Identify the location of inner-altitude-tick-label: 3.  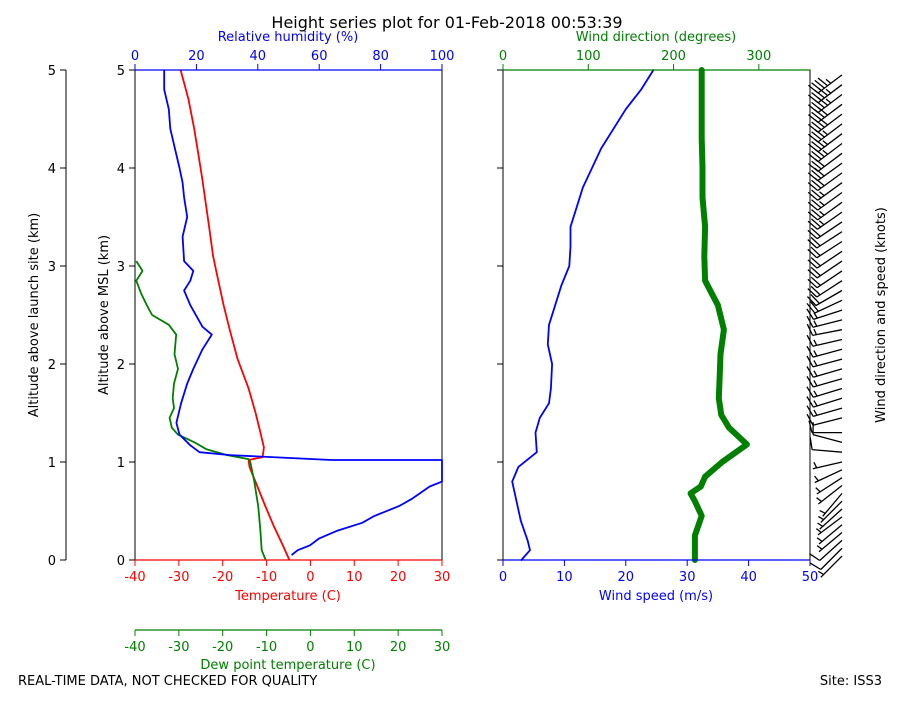
(121, 267).